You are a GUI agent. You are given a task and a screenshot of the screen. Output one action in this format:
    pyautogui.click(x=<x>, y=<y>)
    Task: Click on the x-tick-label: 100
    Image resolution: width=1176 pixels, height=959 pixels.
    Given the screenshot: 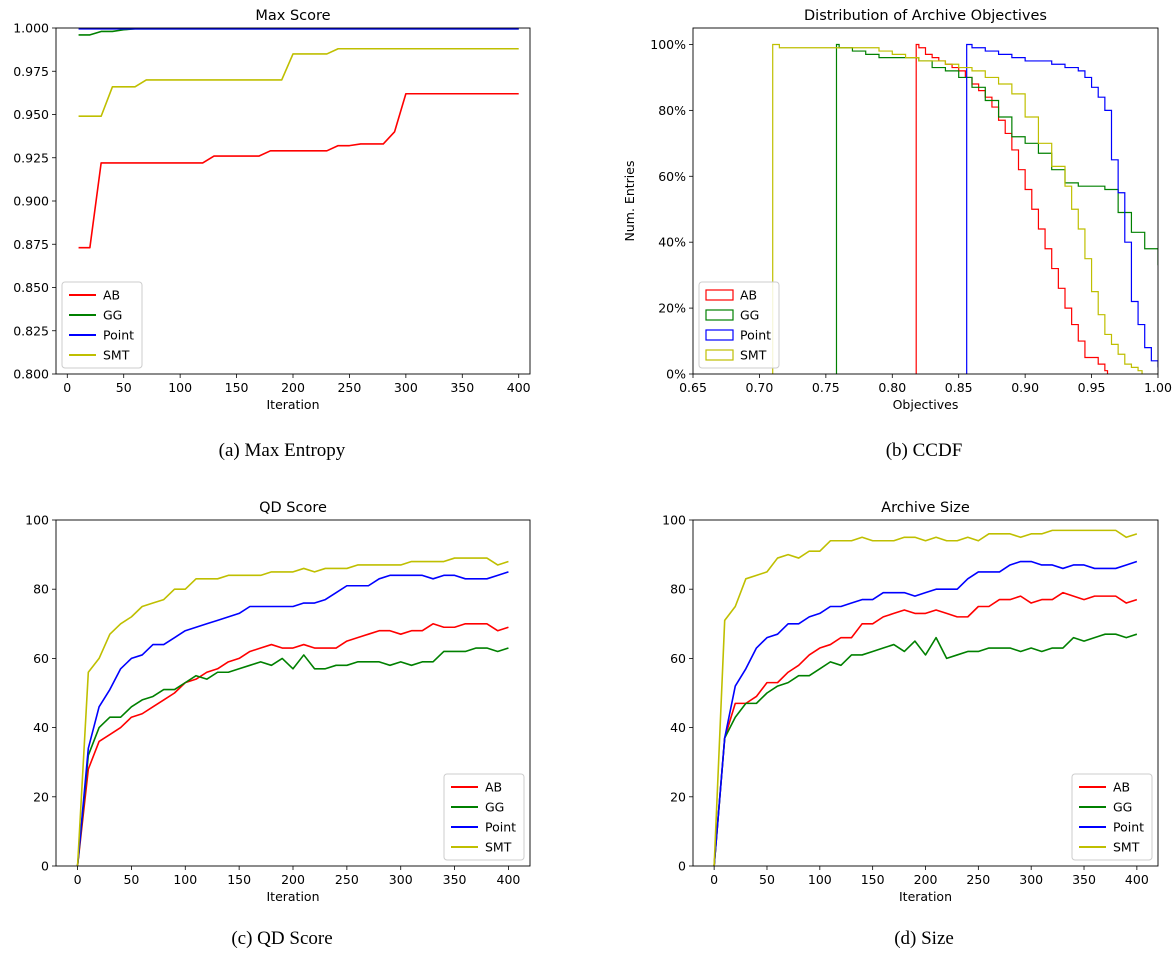 What is the action you would take?
    pyautogui.click(x=185, y=879)
    